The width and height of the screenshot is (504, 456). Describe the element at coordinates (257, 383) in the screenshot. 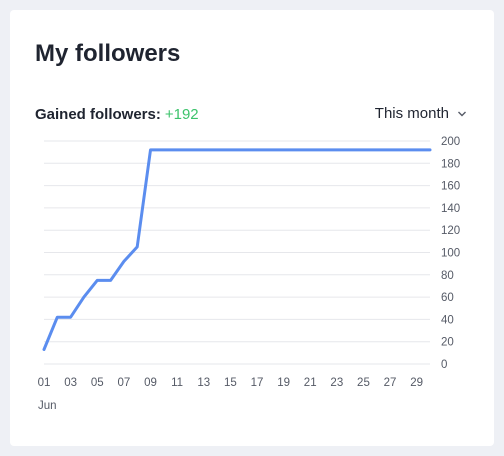

I see `x-tick-label: 17` at that location.